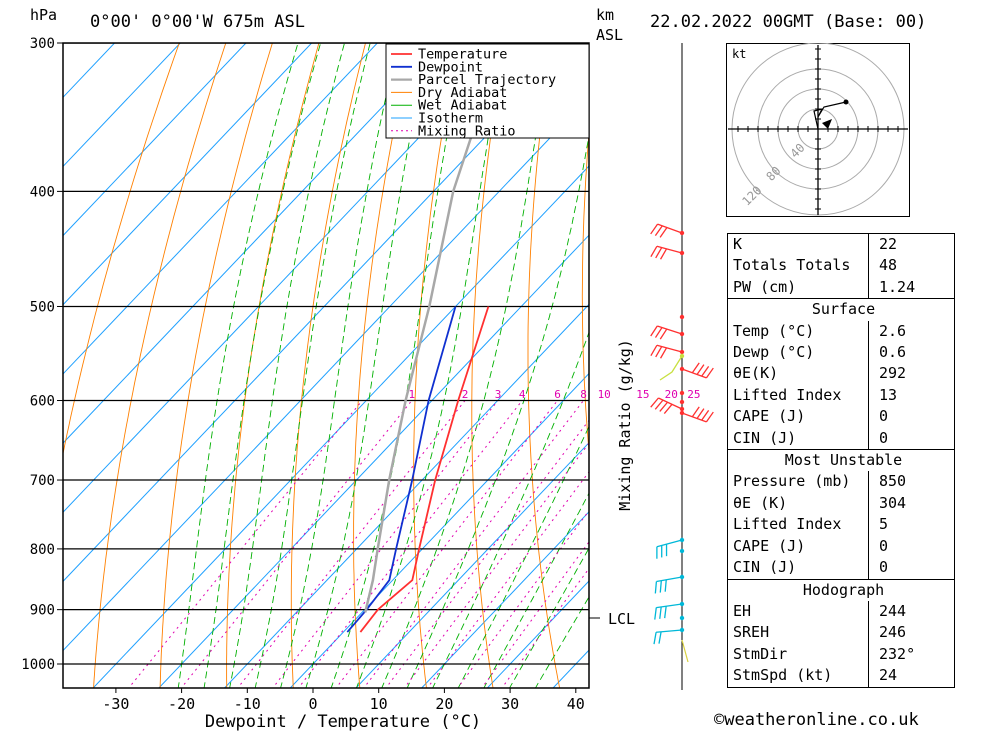 The width and height of the screenshot is (1000, 733). I want to click on pressure-tick-label: 600, so click(42, 402).